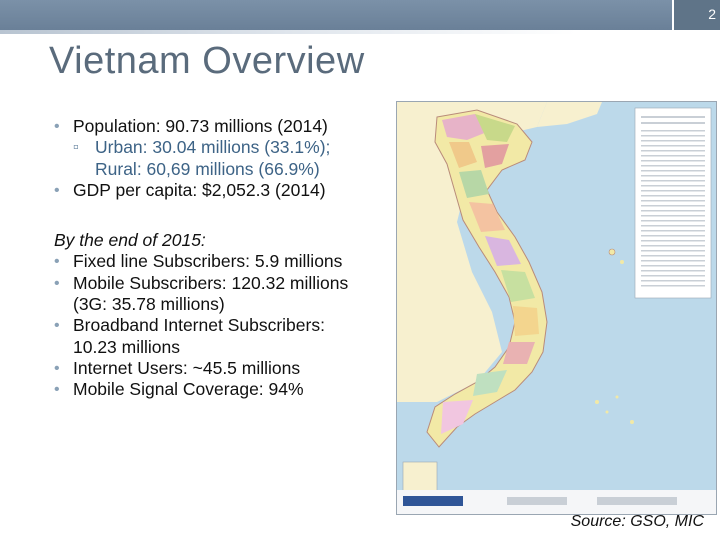 The height and width of the screenshot is (540, 720). I want to click on mobile-3g-line: (3G: 35.78 millions), so click(149, 304).